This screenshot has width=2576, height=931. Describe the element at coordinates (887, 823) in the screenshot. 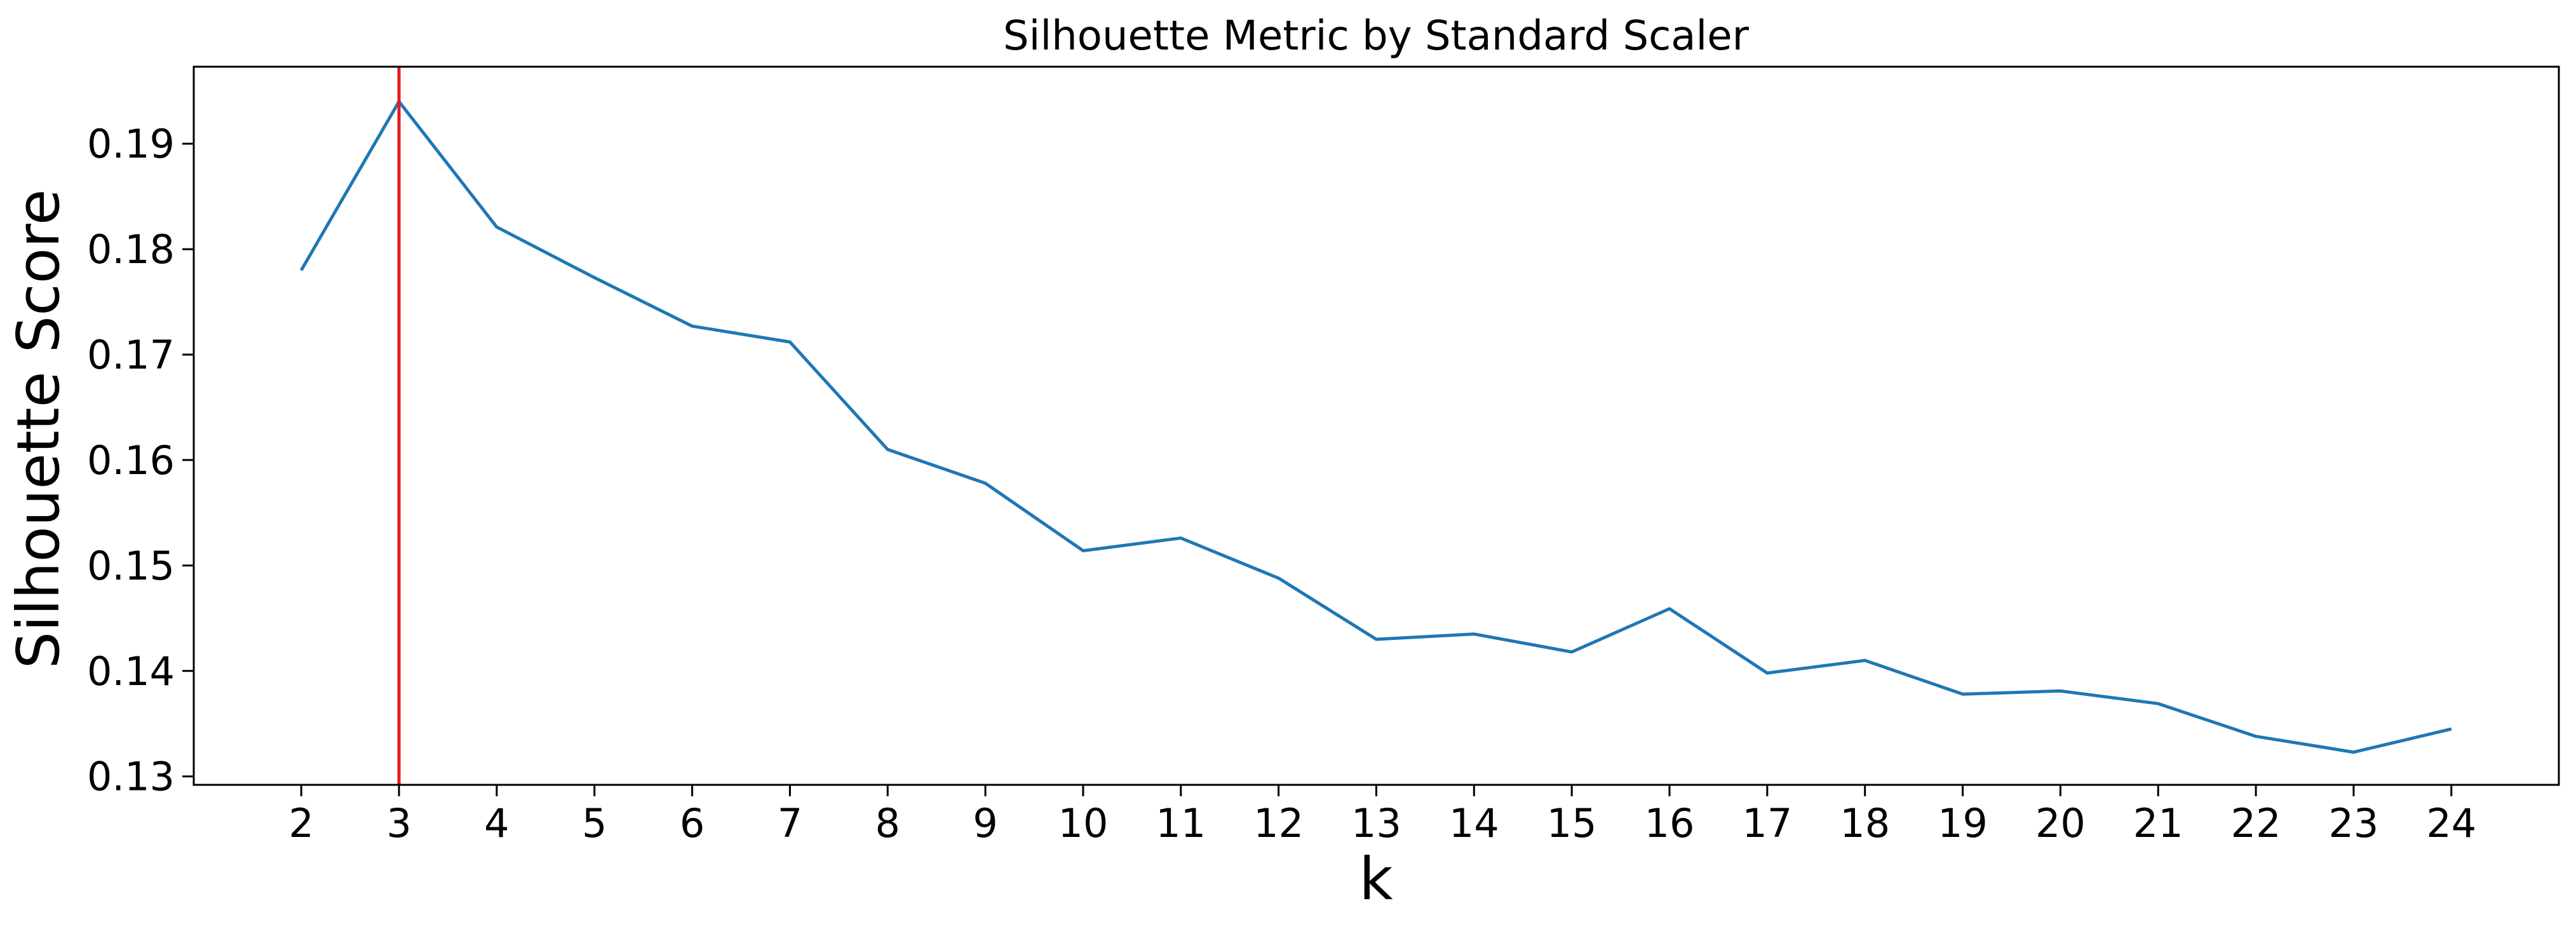

I see `x-tick-label: 8` at that location.